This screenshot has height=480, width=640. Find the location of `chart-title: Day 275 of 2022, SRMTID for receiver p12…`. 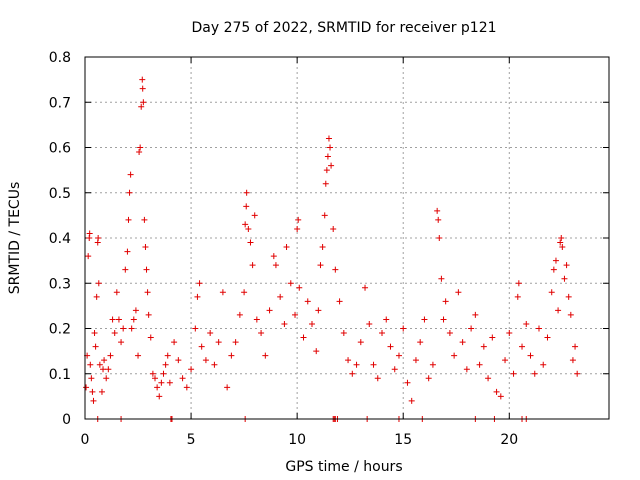

chart-title: Day 275 of 2022, SRMTID for receiver p12… is located at coordinates (343, 28).